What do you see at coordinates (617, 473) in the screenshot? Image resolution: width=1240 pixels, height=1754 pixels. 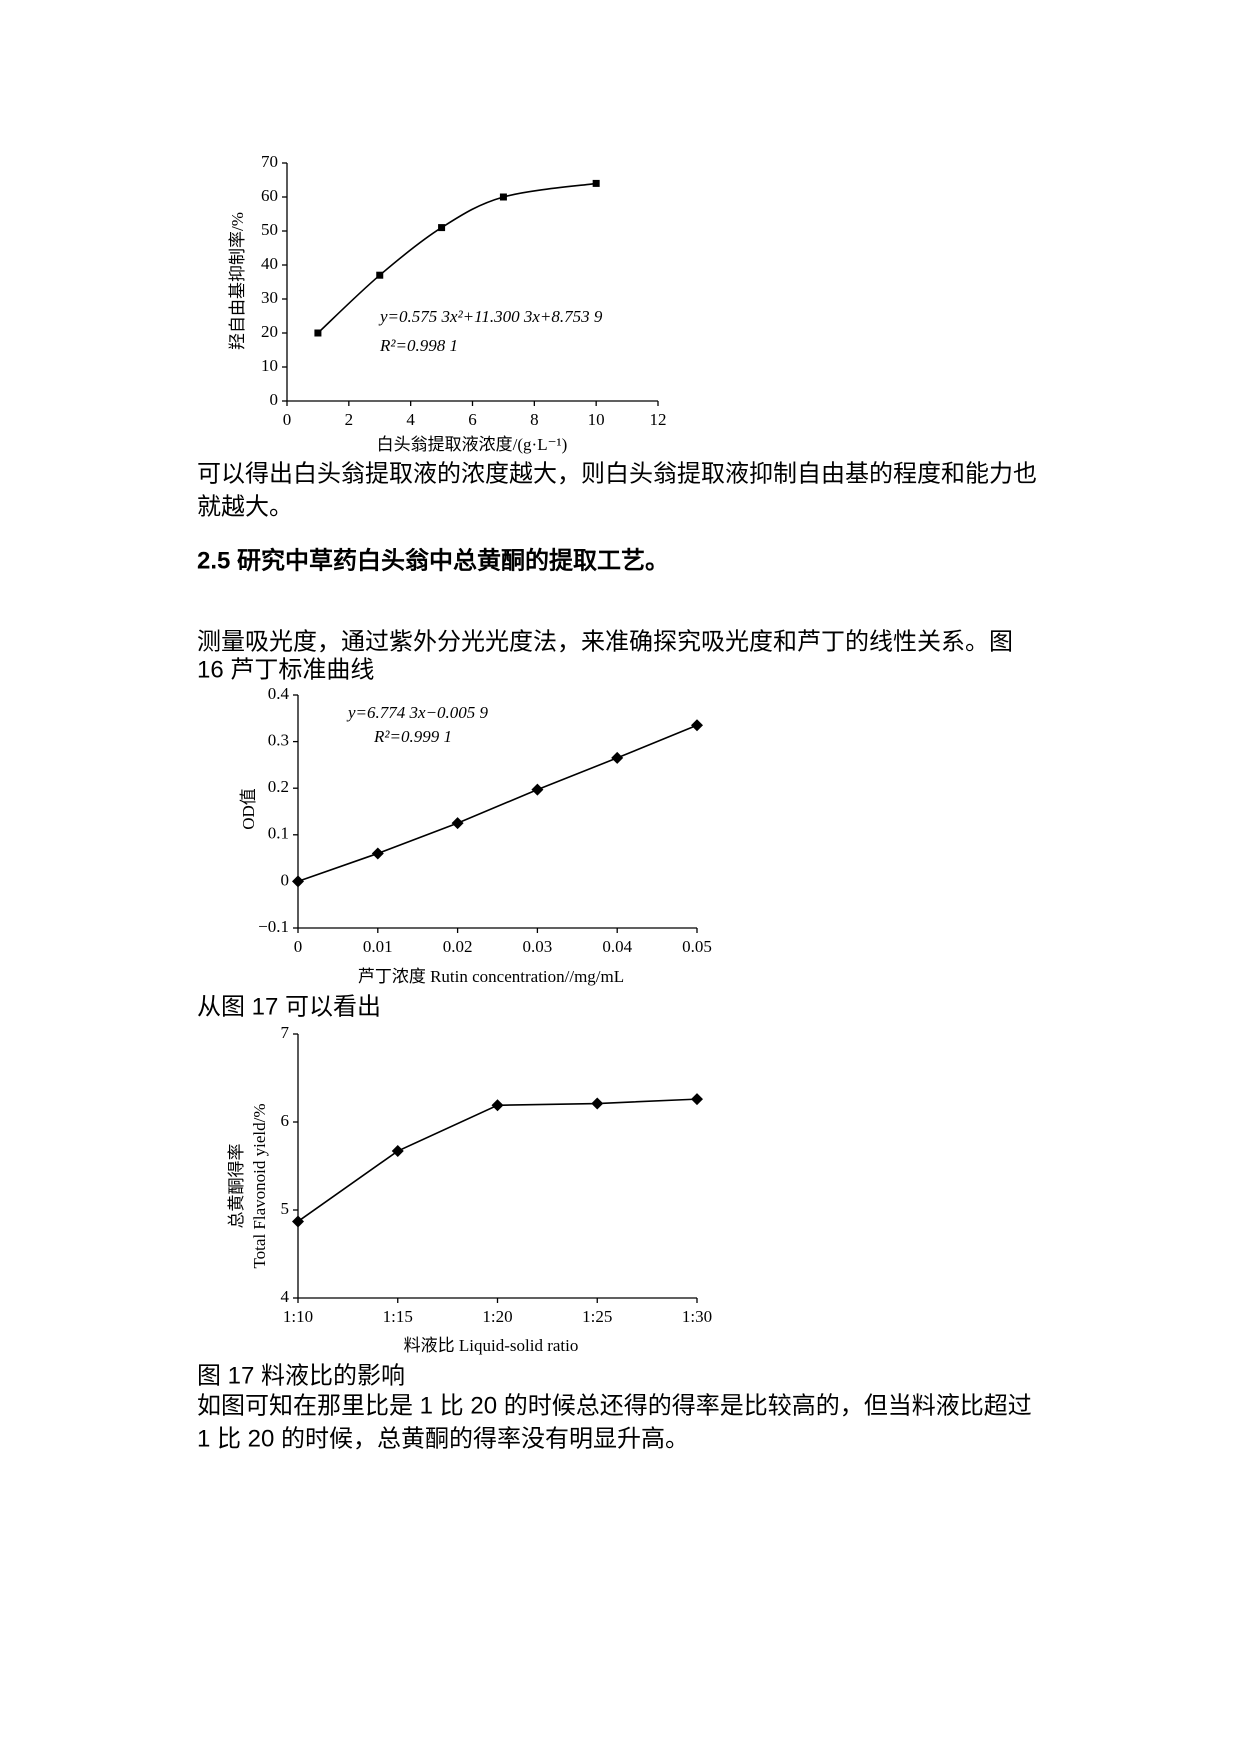 I see `paragraph-line: 可以得出白头翁提取液的浓度越大，则白头翁提取液抑制自由基的程度和能力也` at bounding box center [617, 473].